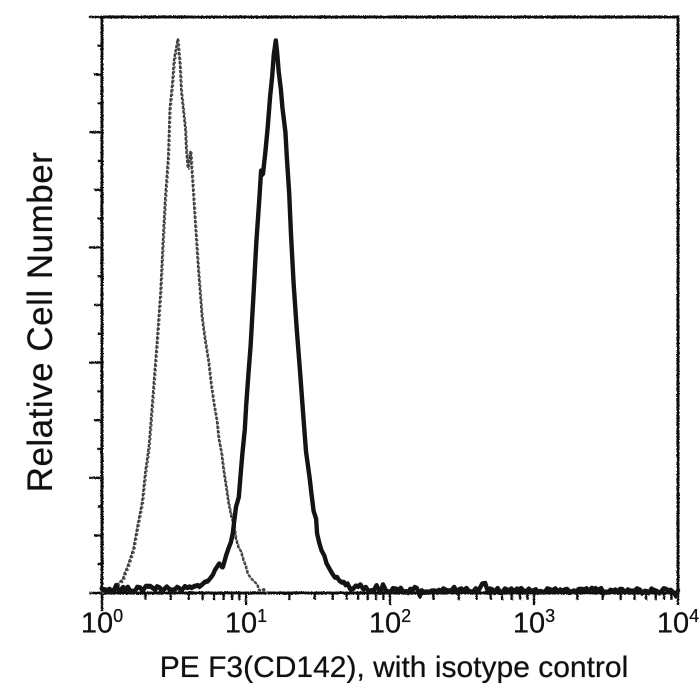 This screenshot has height=700, width=700. Describe the element at coordinates (678, 623) in the screenshot. I see `x-tick-label-10e4: 10⁴` at that location.